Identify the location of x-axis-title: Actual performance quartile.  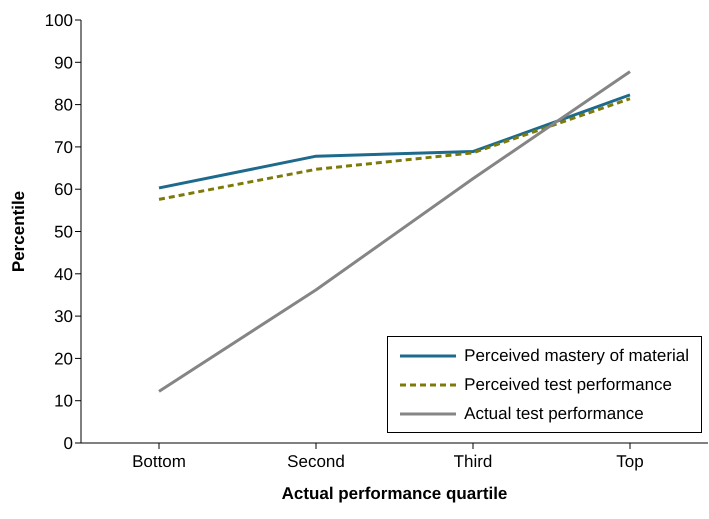
(395, 493).